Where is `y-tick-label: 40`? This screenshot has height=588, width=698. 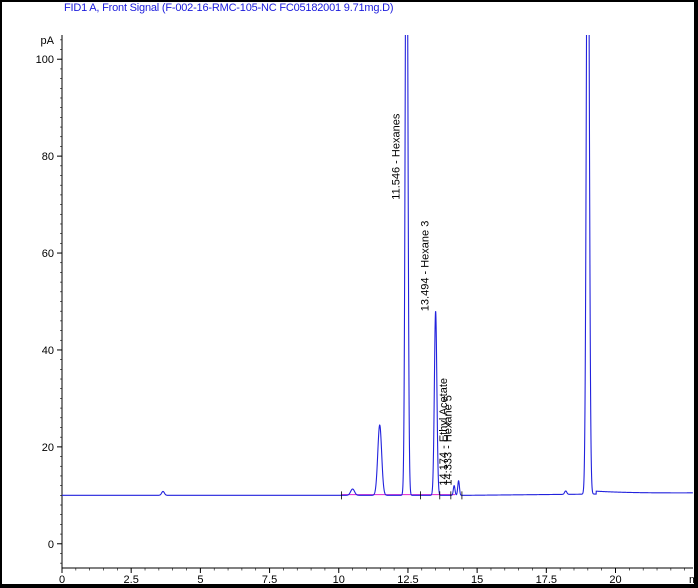 y-tick-label: 40 is located at coordinates (48, 351).